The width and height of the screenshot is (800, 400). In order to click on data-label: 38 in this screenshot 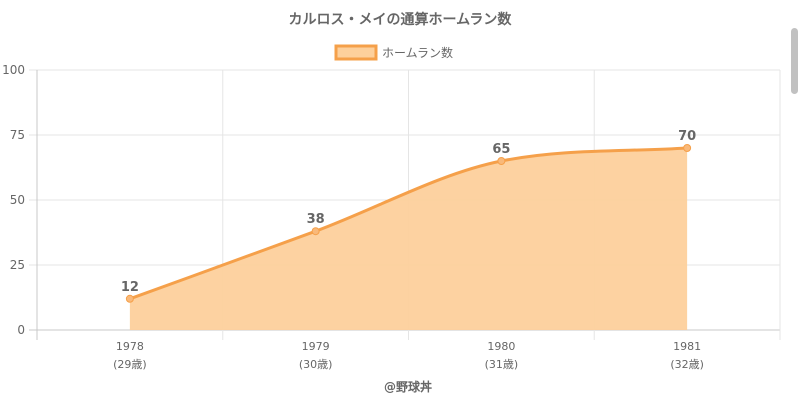, I will do `click(316, 219)`.